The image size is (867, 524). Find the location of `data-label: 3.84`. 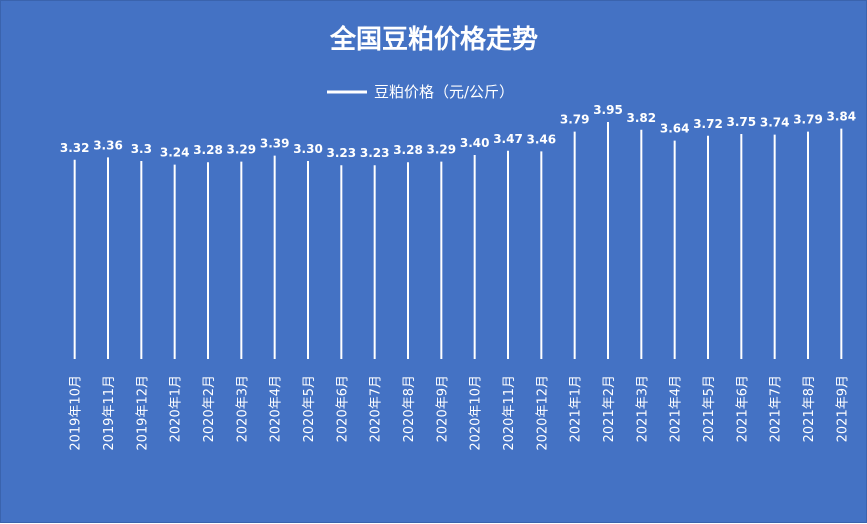

data-label: 3.84 is located at coordinates (842, 117).